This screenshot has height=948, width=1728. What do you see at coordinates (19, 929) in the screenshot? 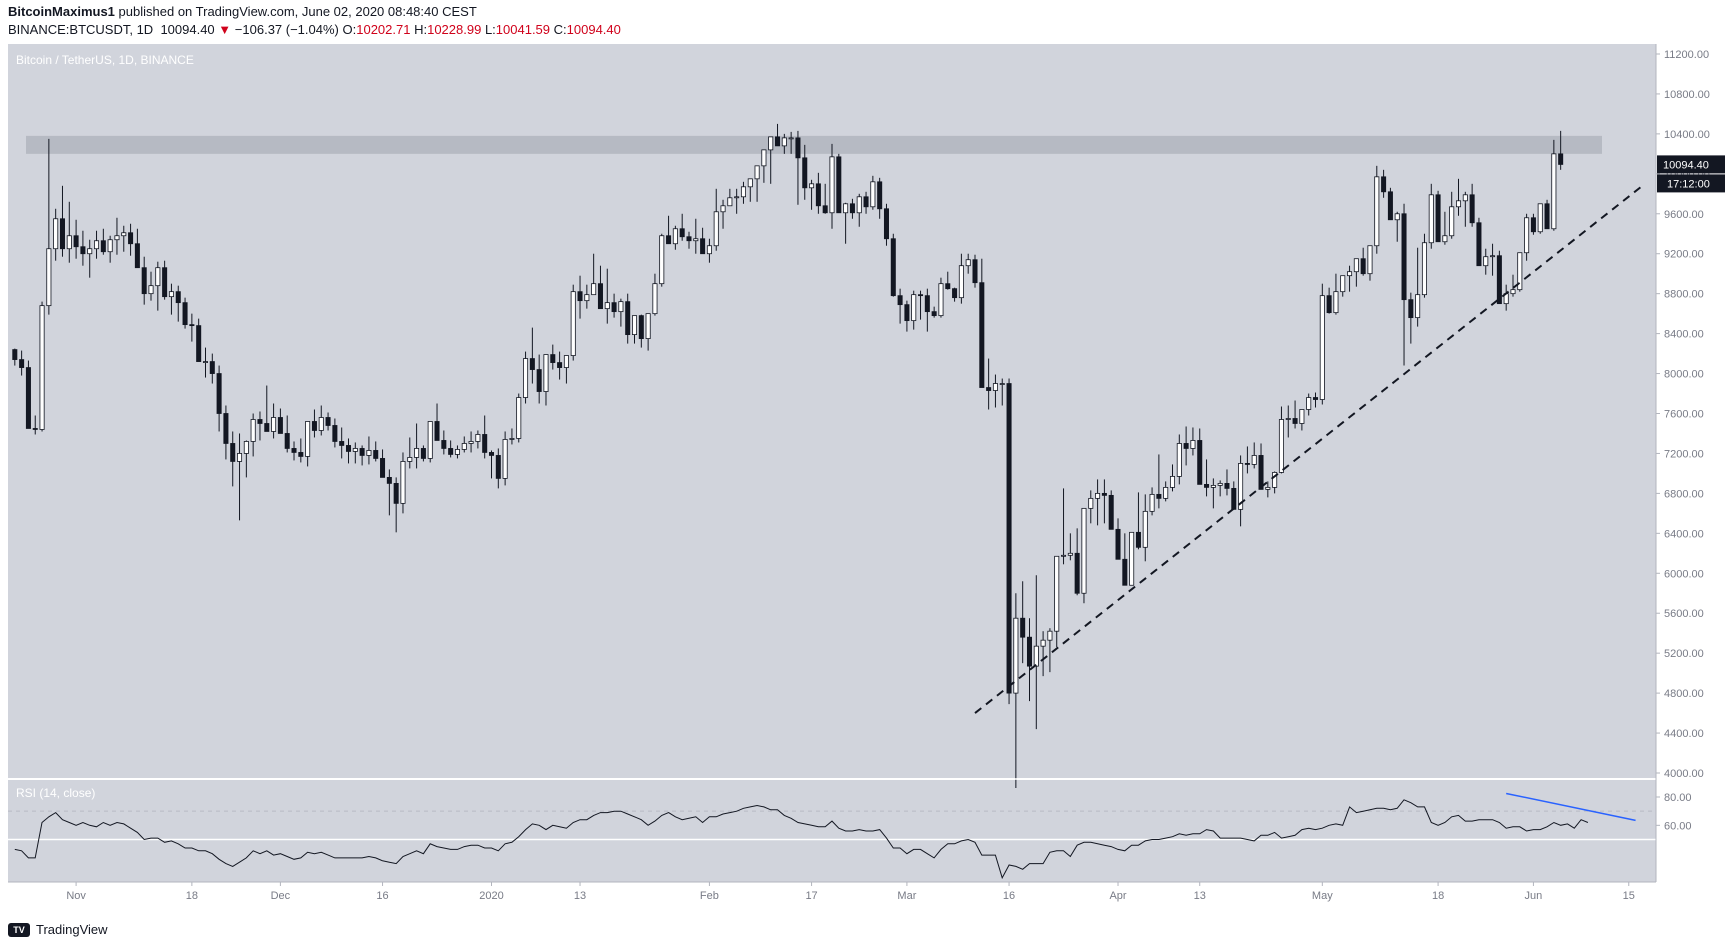
I see `tradingview-logo-icon: TV` at bounding box center [19, 929].